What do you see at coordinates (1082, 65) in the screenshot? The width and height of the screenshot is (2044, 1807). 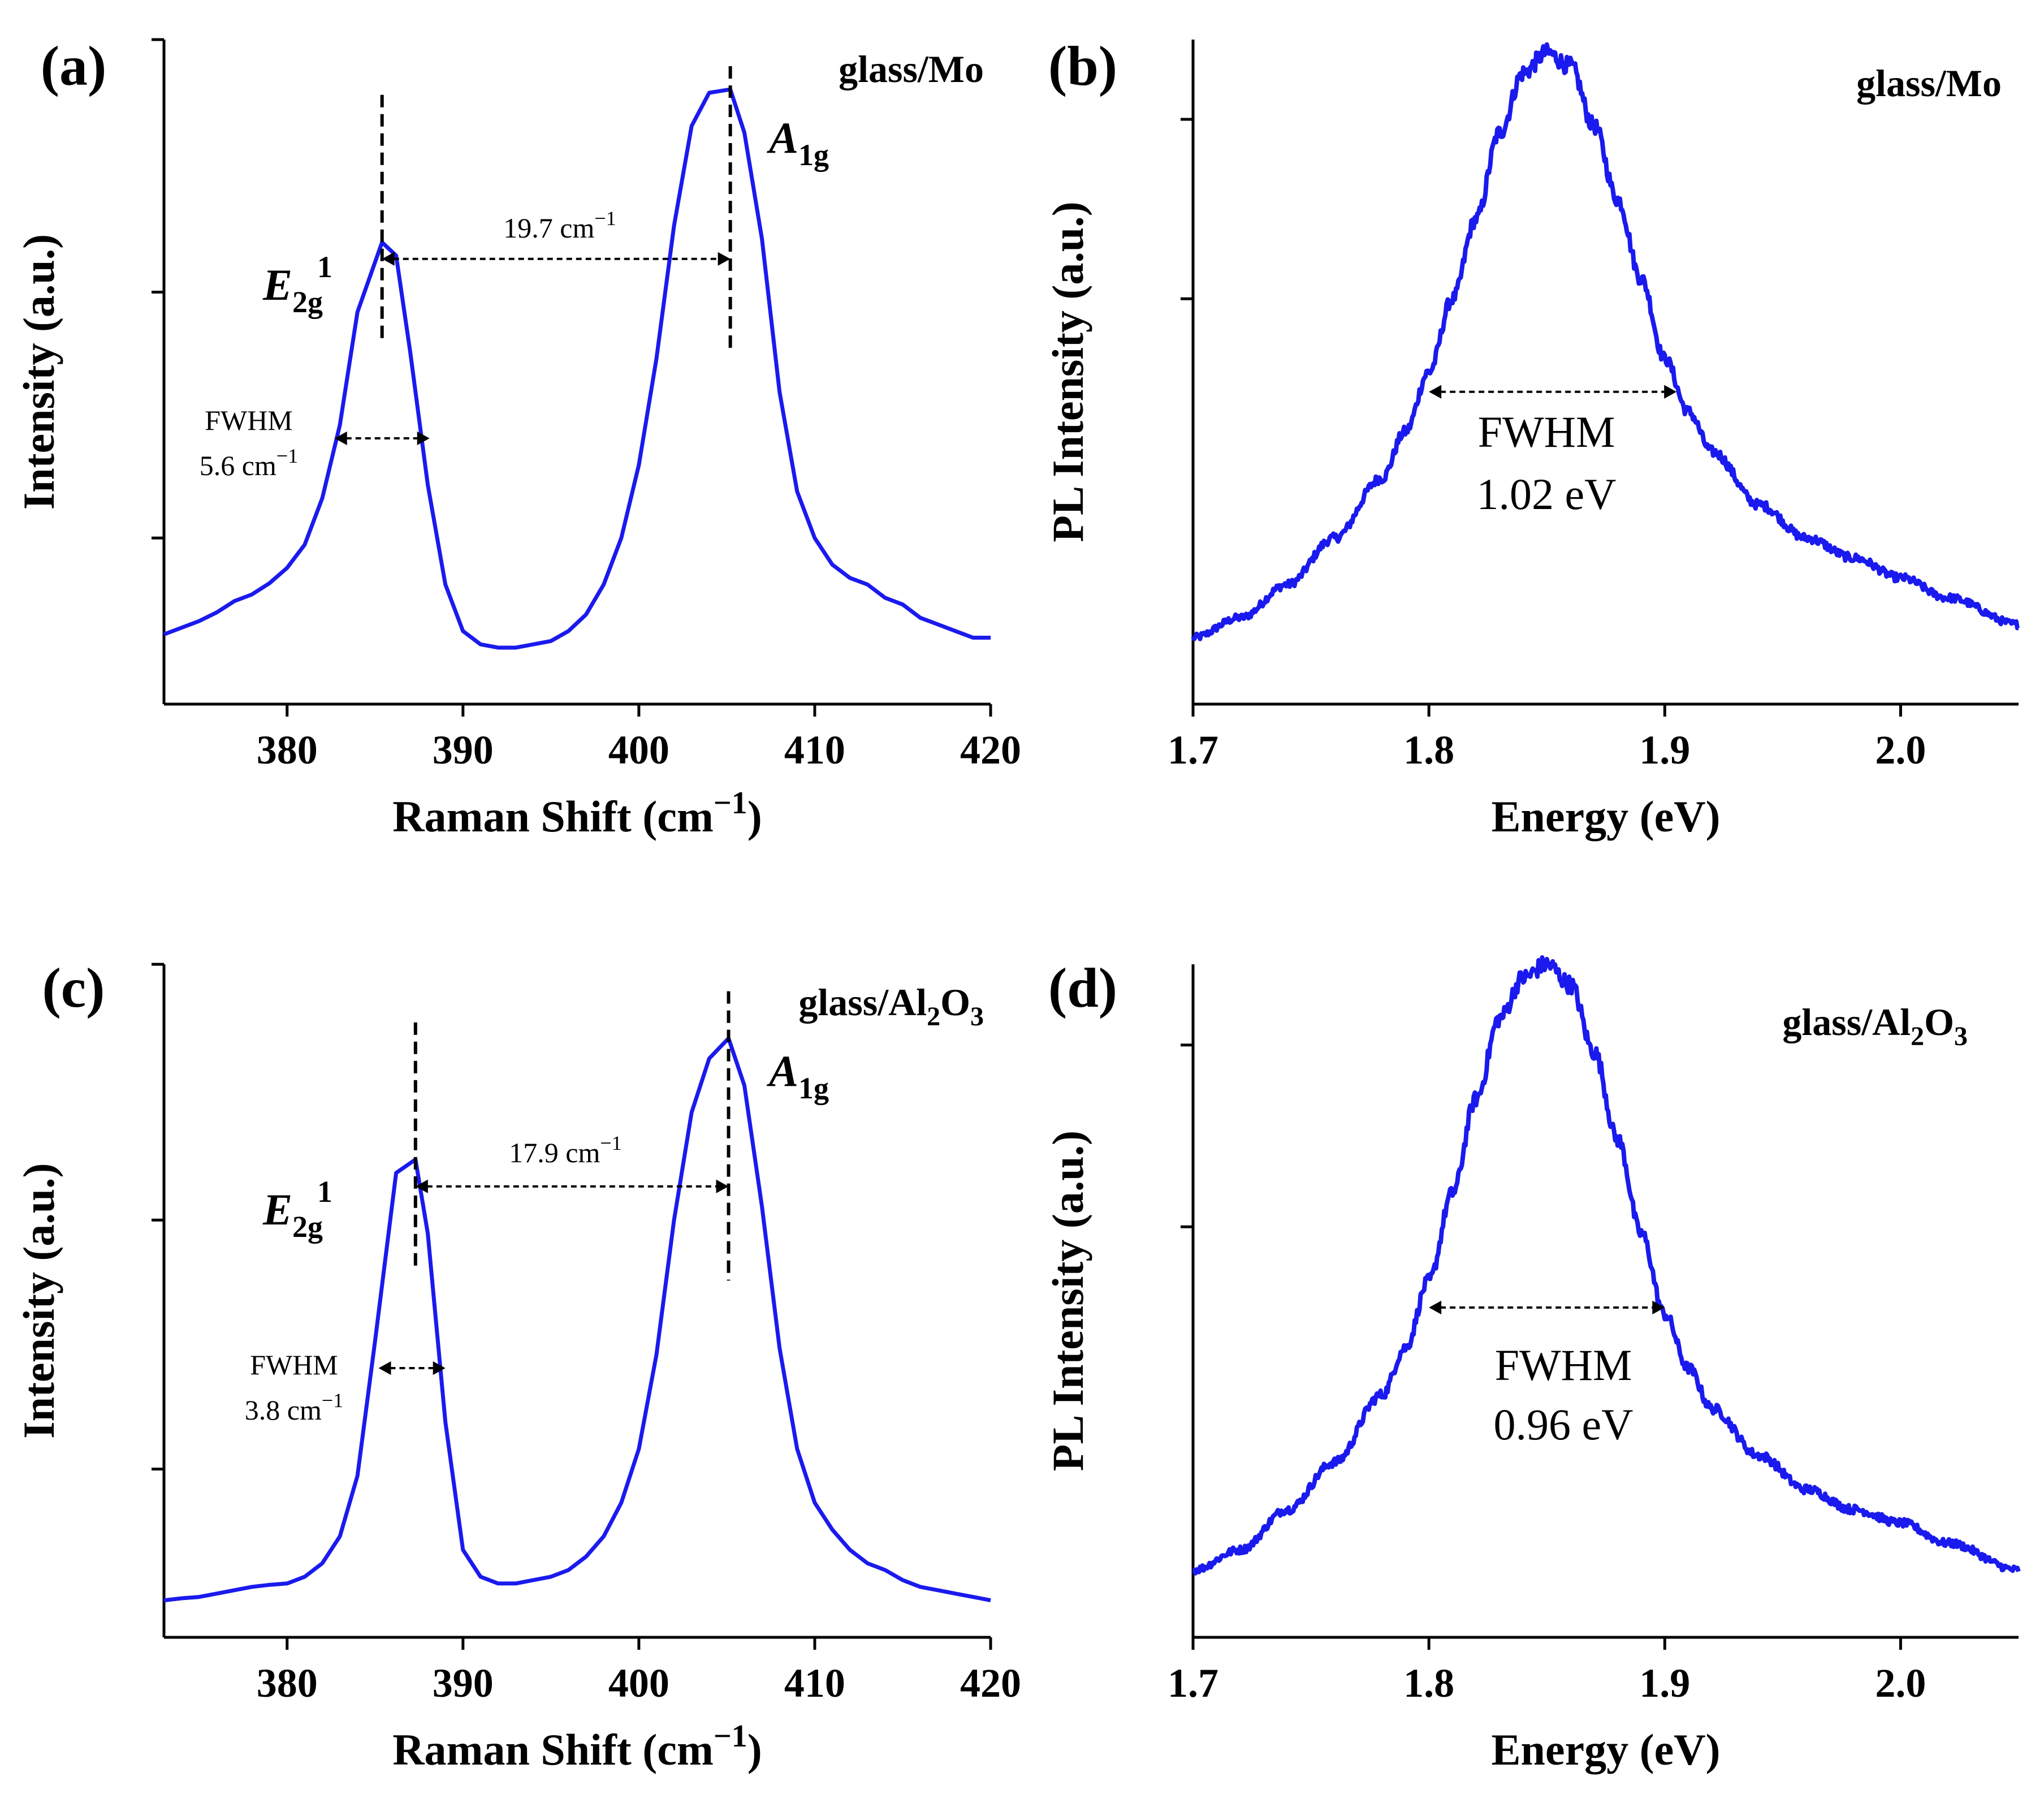 I see `panel-label: (b)` at bounding box center [1082, 65].